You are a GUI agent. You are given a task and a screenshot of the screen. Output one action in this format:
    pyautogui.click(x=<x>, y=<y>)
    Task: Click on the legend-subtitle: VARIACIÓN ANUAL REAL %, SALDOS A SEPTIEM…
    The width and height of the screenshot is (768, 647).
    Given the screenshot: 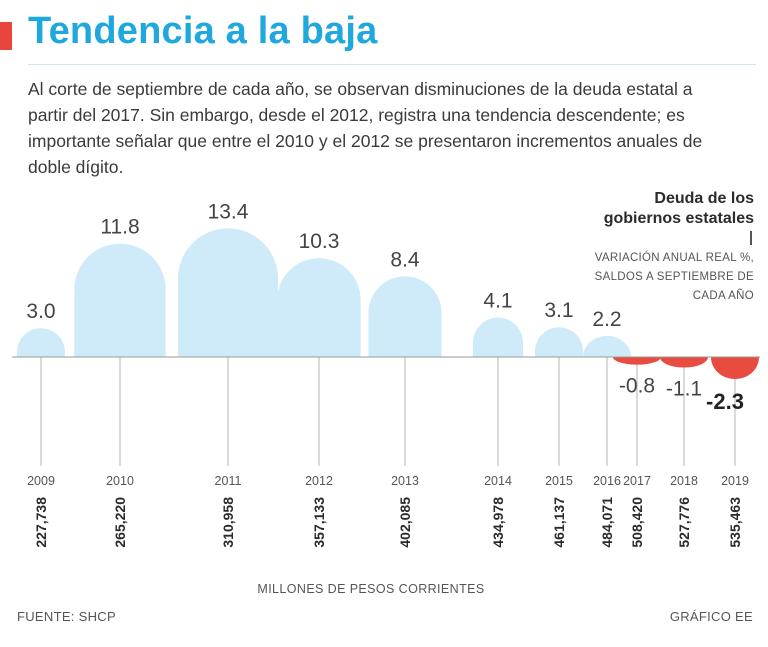 What is the action you would take?
    pyautogui.click(x=674, y=277)
    